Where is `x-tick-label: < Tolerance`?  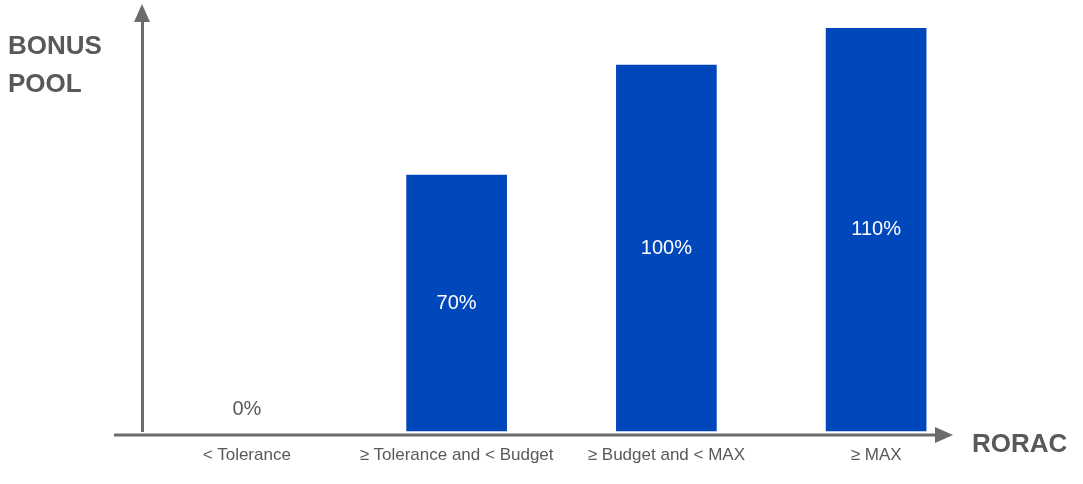 x-tick-label: < Tolerance is located at coordinates (246, 455).